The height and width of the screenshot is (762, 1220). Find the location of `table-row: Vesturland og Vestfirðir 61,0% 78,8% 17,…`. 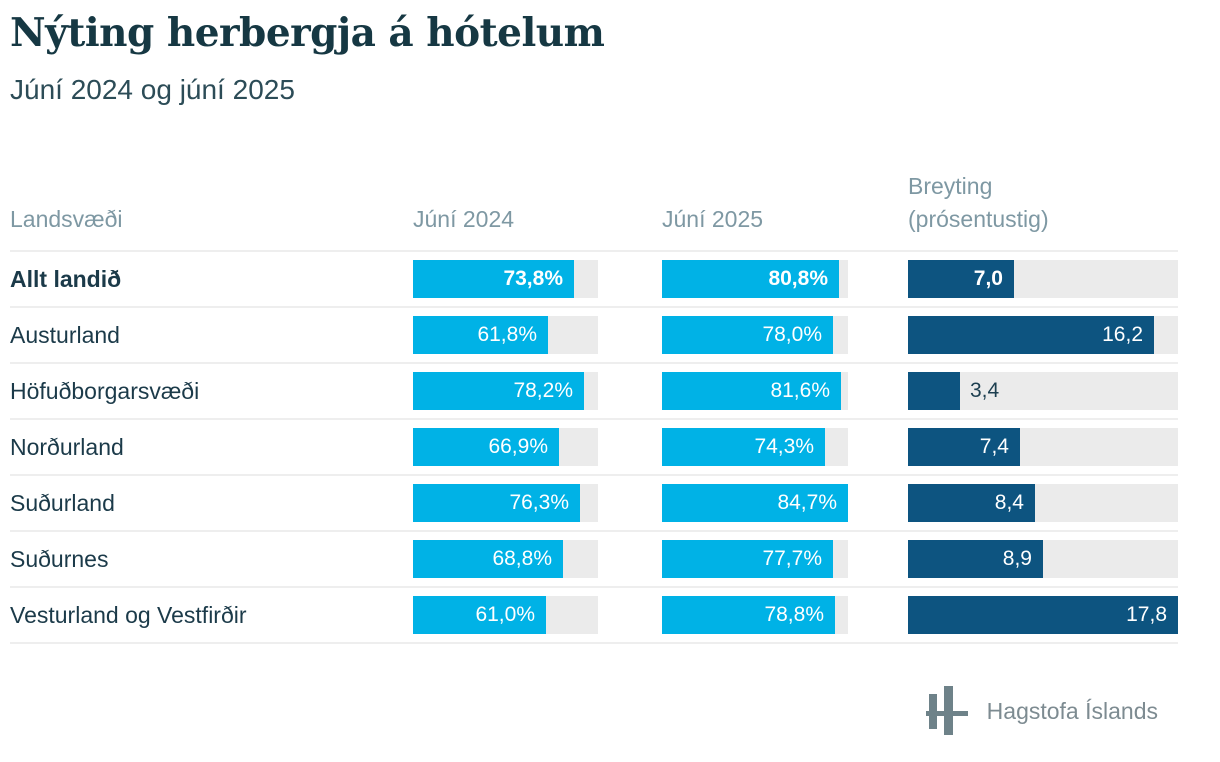

table-row: Vesturland og Vestfirðir 61,0% 78,8% 17,… is located at coordinates (594, 614).